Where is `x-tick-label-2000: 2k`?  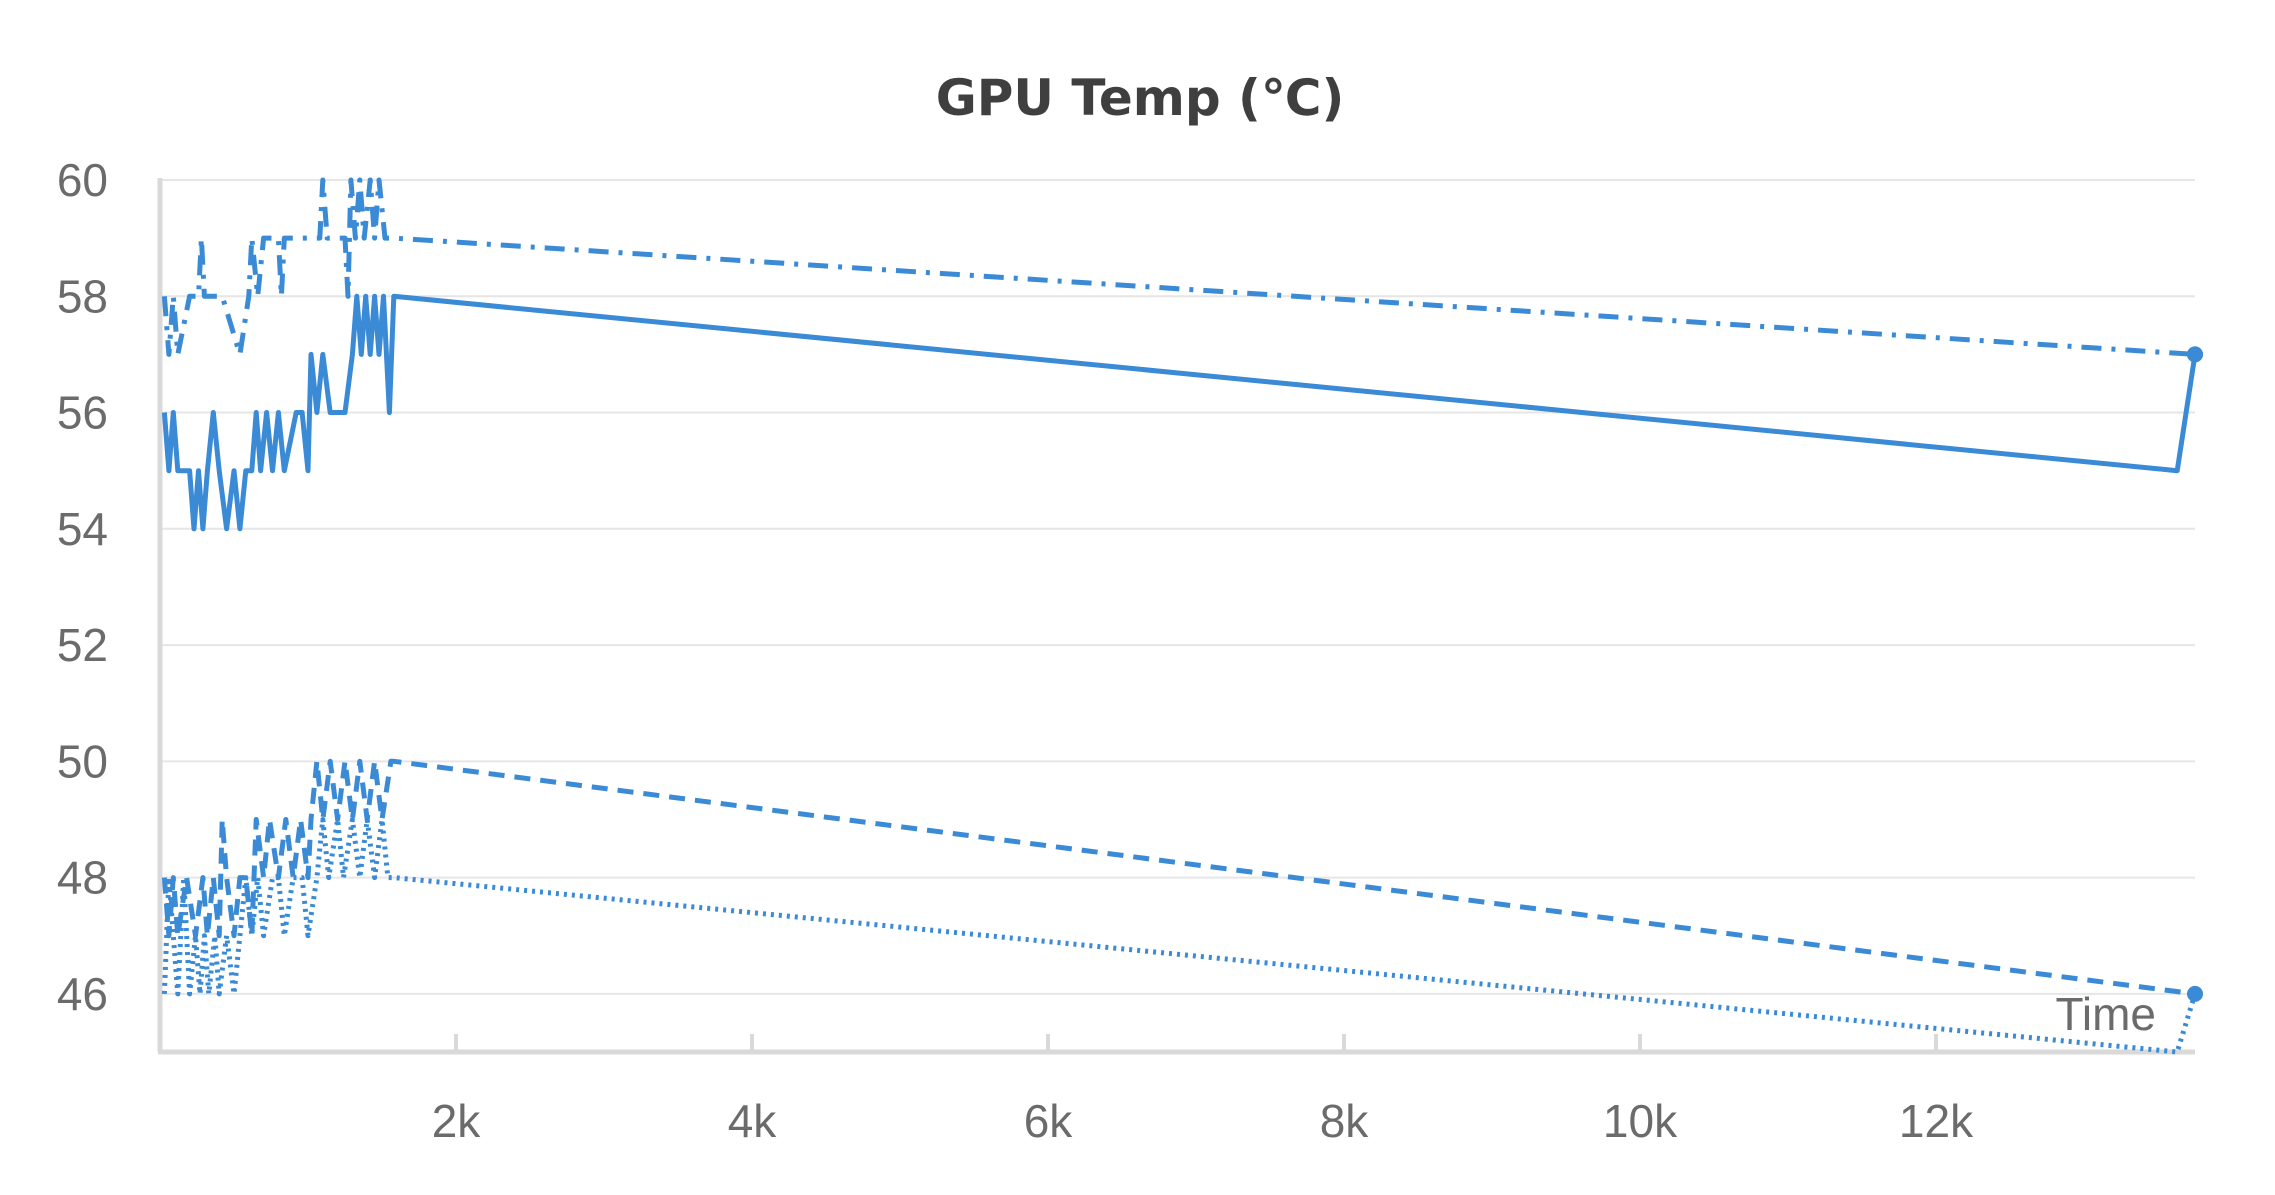
x-tick-label-2000: 2k is located at coordinates (457, 1121).